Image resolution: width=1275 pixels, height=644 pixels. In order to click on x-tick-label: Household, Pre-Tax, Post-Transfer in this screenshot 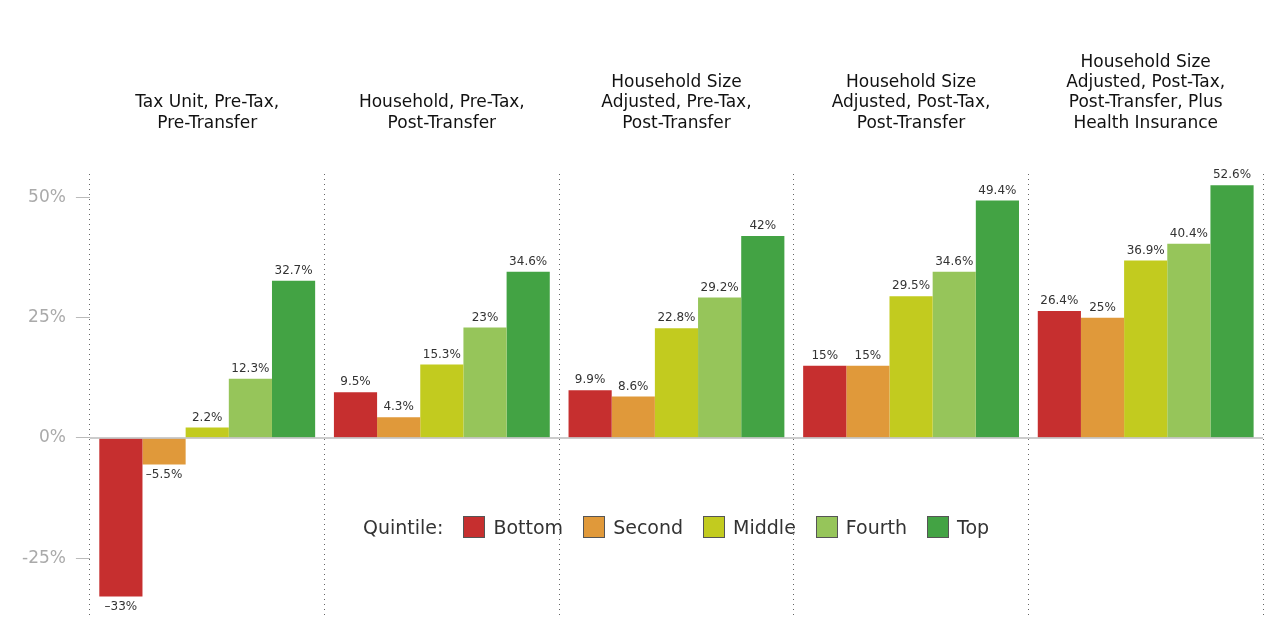, I will do `click(441, 111)`.